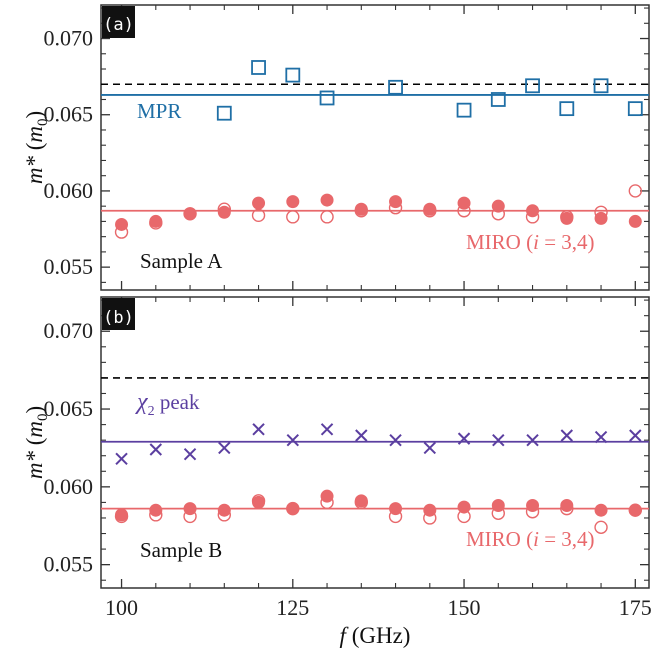  I want to click on series-label-part: MPR, so click(159, 111).